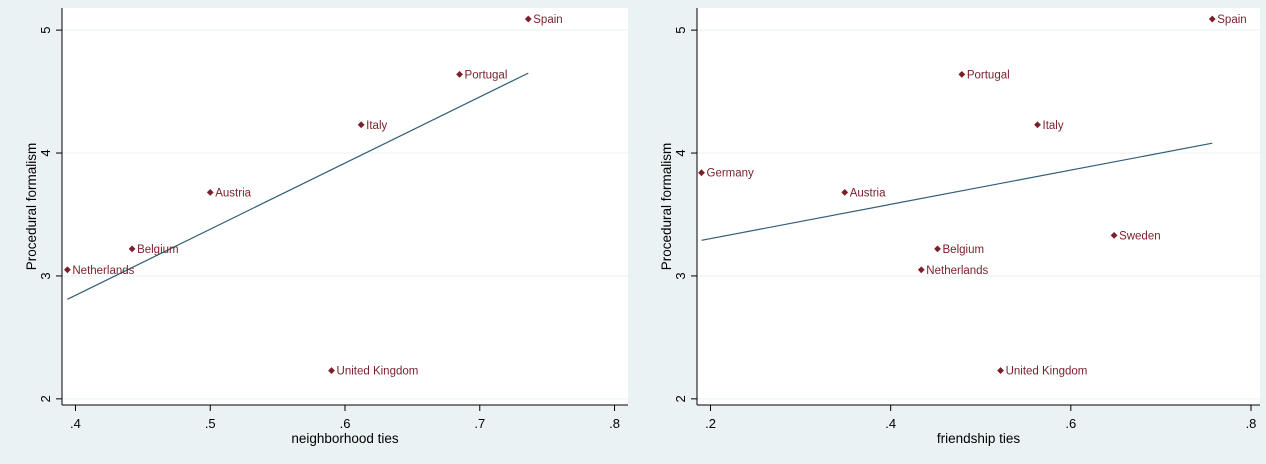  What do you see at coordinates (731, 174) in the screenshot?
I see `point-label-germany: Germany` at bounding box center [731, 174].